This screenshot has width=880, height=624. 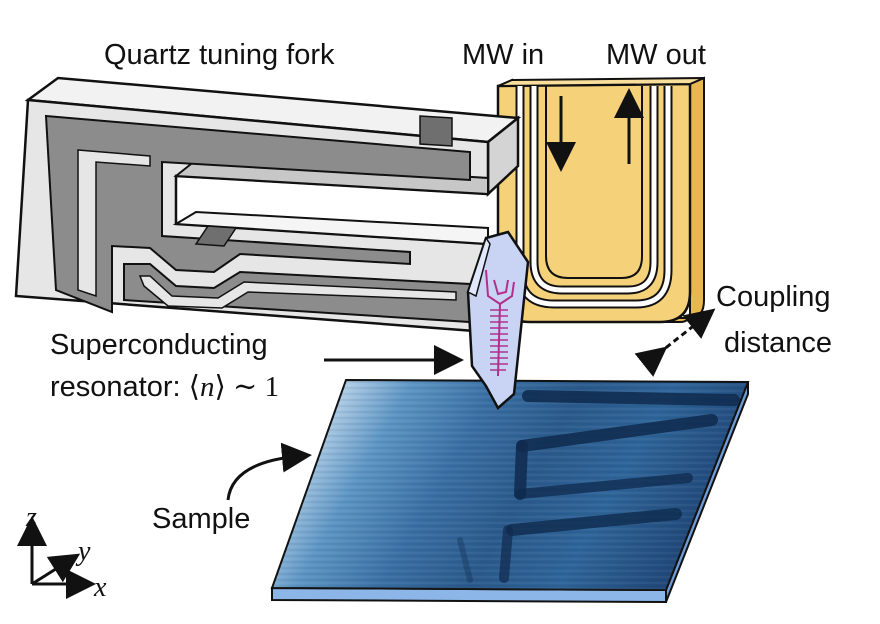 What do you see at coordinates (56, 569) in the screenshot?
I see `y-axis-arrow` at bounding box center [56, 569].